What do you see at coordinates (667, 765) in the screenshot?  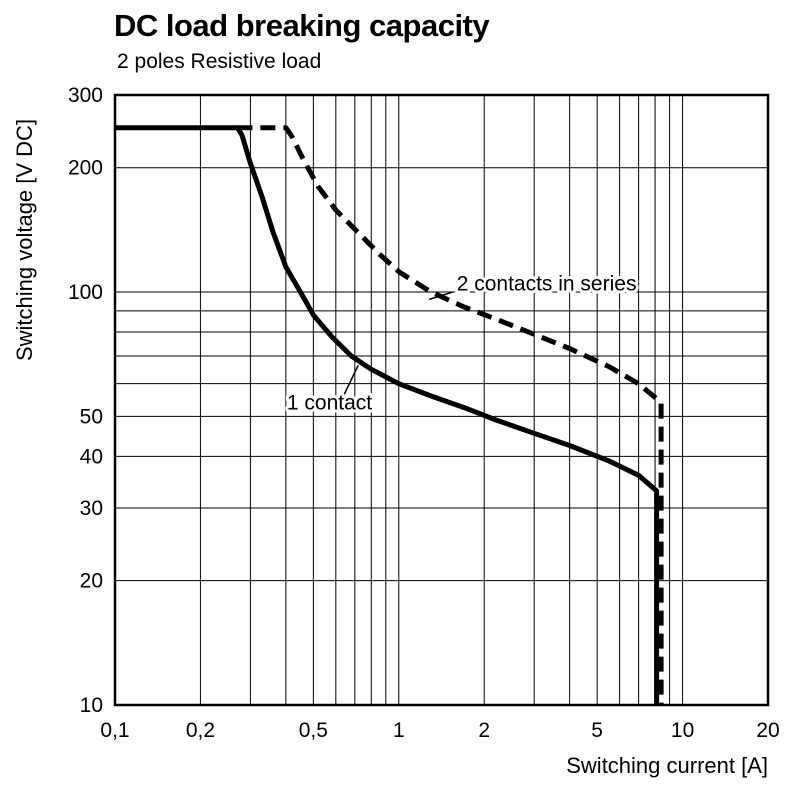 I see `x-axis-label: Switching current [A]` at bounding box center [667, 765].